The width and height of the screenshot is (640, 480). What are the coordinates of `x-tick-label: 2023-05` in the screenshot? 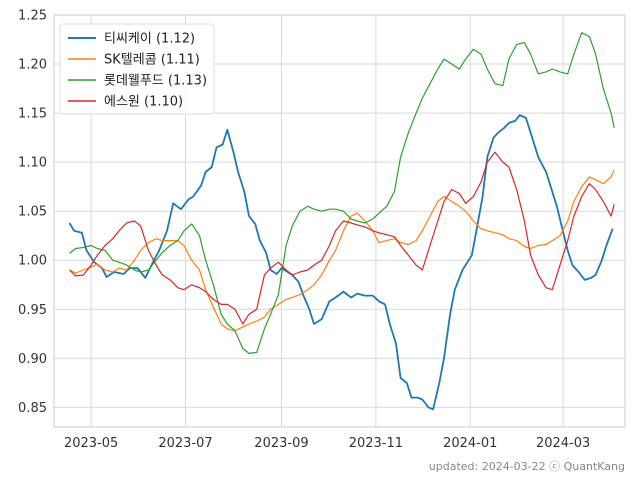 It's located at (91, 443).